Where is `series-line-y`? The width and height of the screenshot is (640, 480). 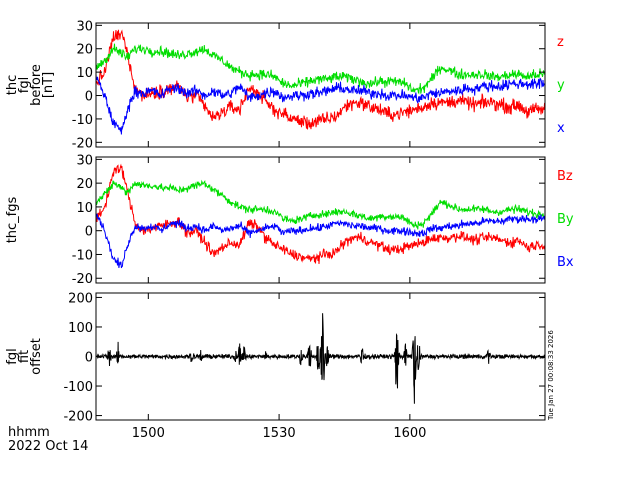 series-line-y is located at coordinates (320, 69).